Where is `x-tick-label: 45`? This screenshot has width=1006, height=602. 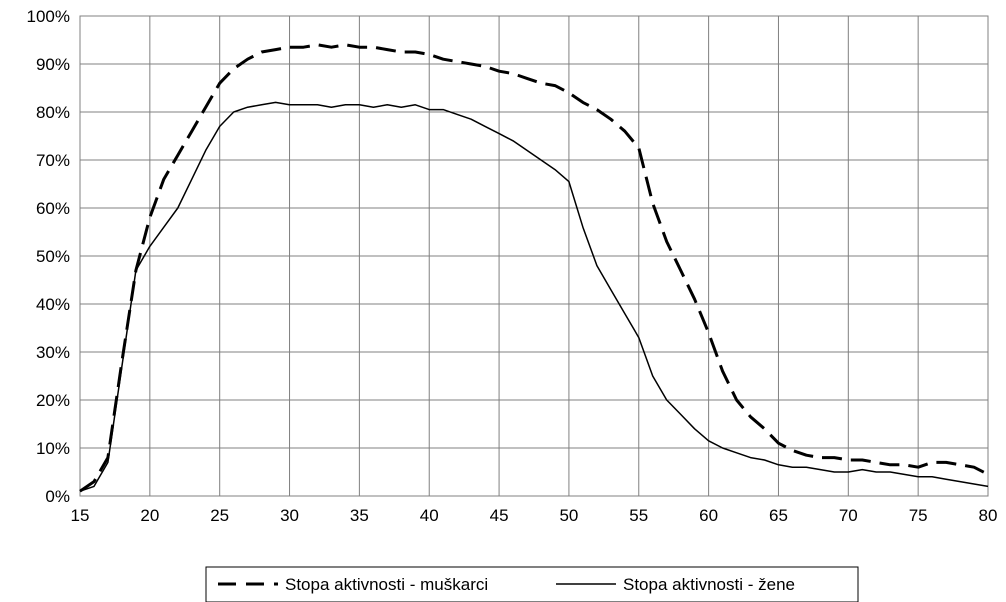
x-tick-label: 45 is located at coordinates (499, 515).